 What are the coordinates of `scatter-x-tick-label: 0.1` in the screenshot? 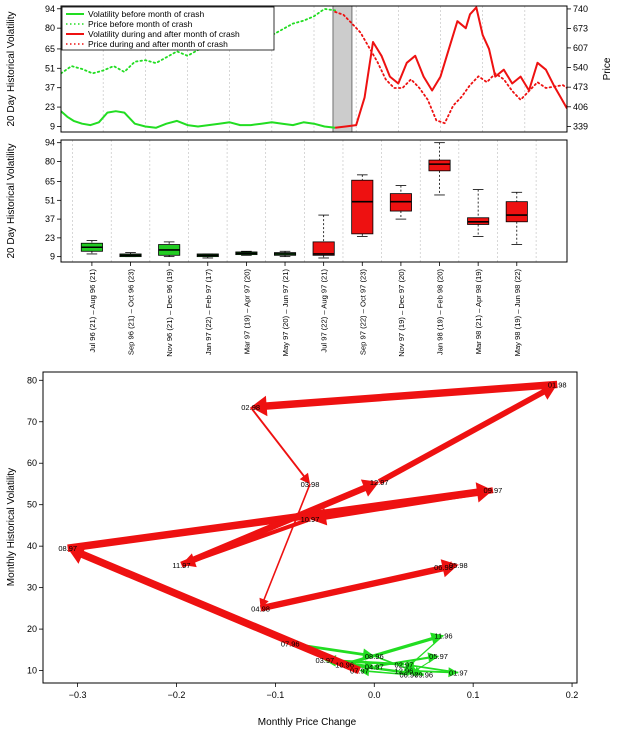 It's located at (473, 695).